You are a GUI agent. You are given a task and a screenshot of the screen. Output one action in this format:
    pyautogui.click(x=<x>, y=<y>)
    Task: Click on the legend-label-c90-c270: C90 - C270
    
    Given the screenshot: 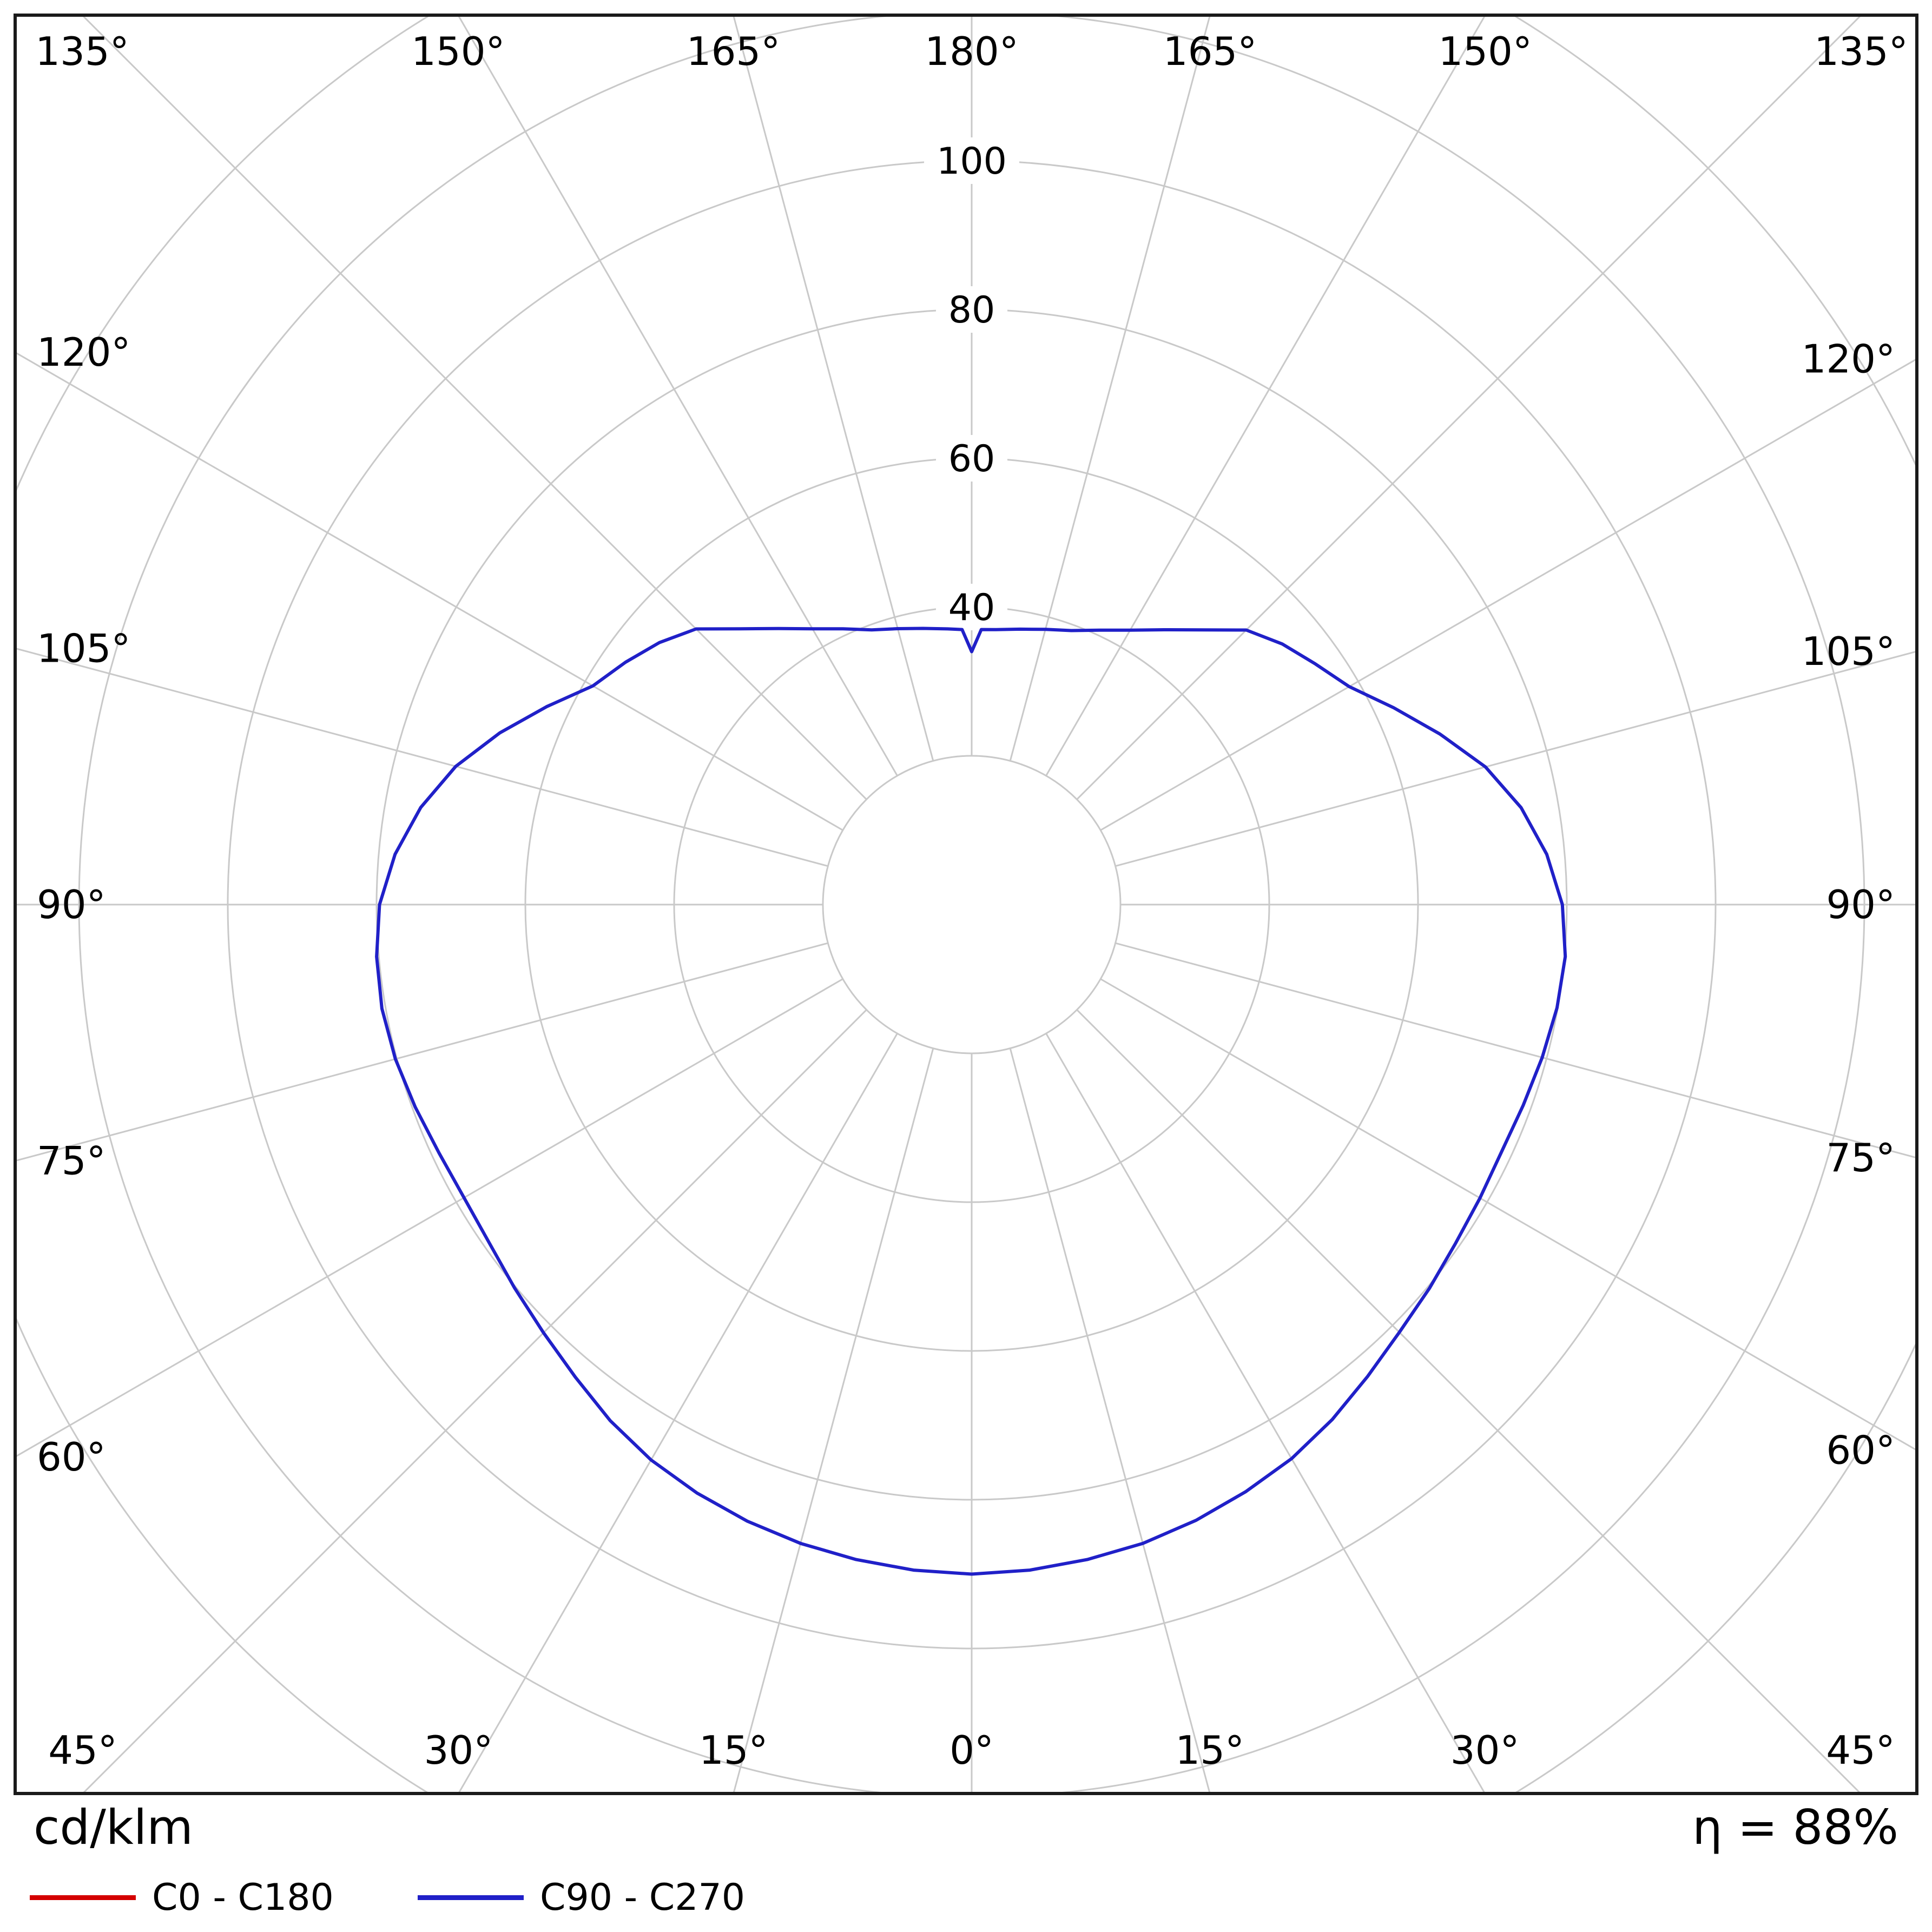 What is the action you would take?
    pyautogui.click(x=643, y=1897)
    